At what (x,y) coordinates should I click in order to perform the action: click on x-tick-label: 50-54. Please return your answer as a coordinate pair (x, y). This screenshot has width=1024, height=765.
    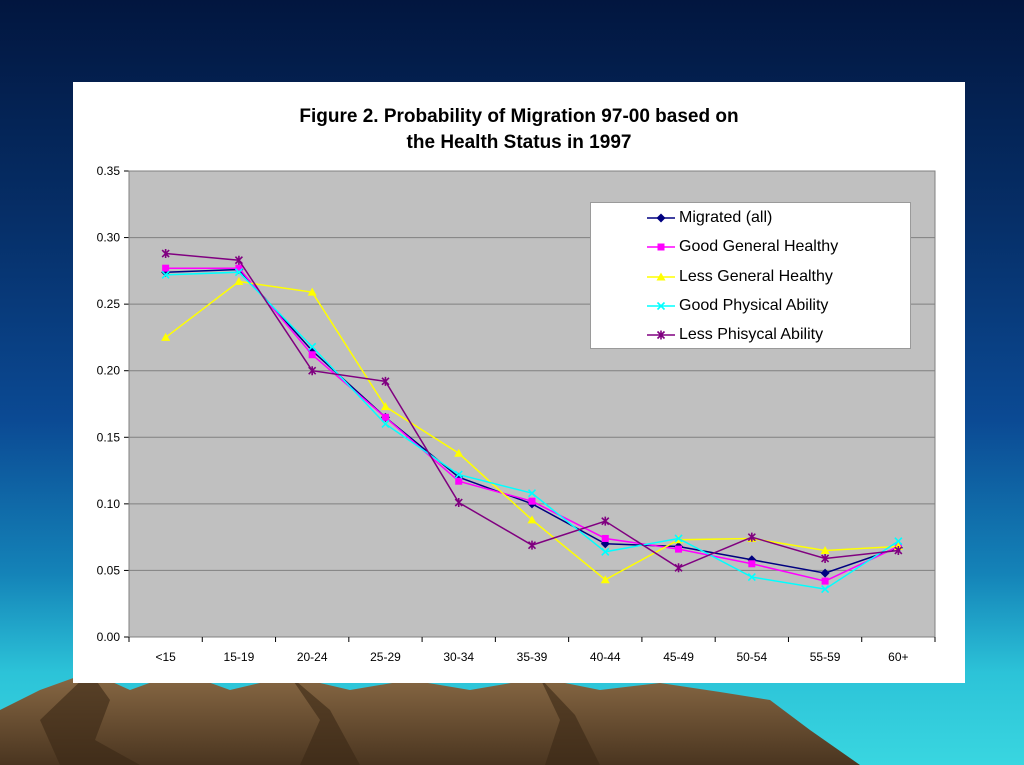
    Looking at the image, I should click on (751, 657).